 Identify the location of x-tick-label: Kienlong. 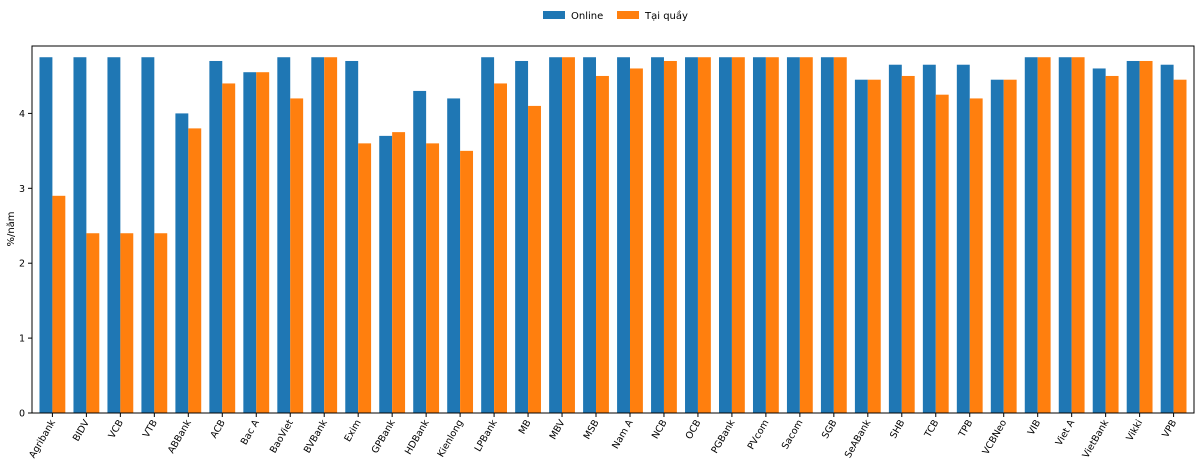
(451, 438).